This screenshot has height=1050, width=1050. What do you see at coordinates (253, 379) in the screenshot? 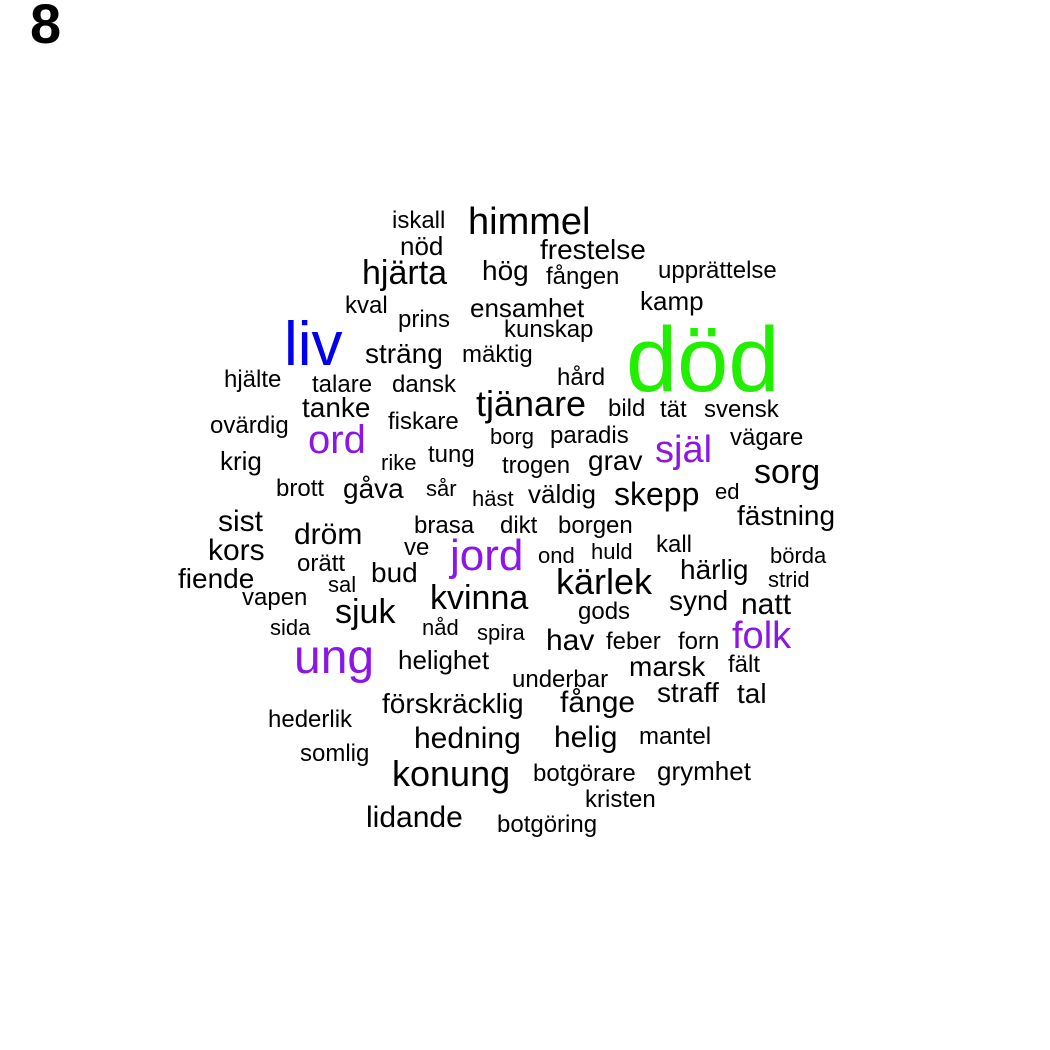
I see `cloud-word: hjälte` at bounding box center [253, 379].